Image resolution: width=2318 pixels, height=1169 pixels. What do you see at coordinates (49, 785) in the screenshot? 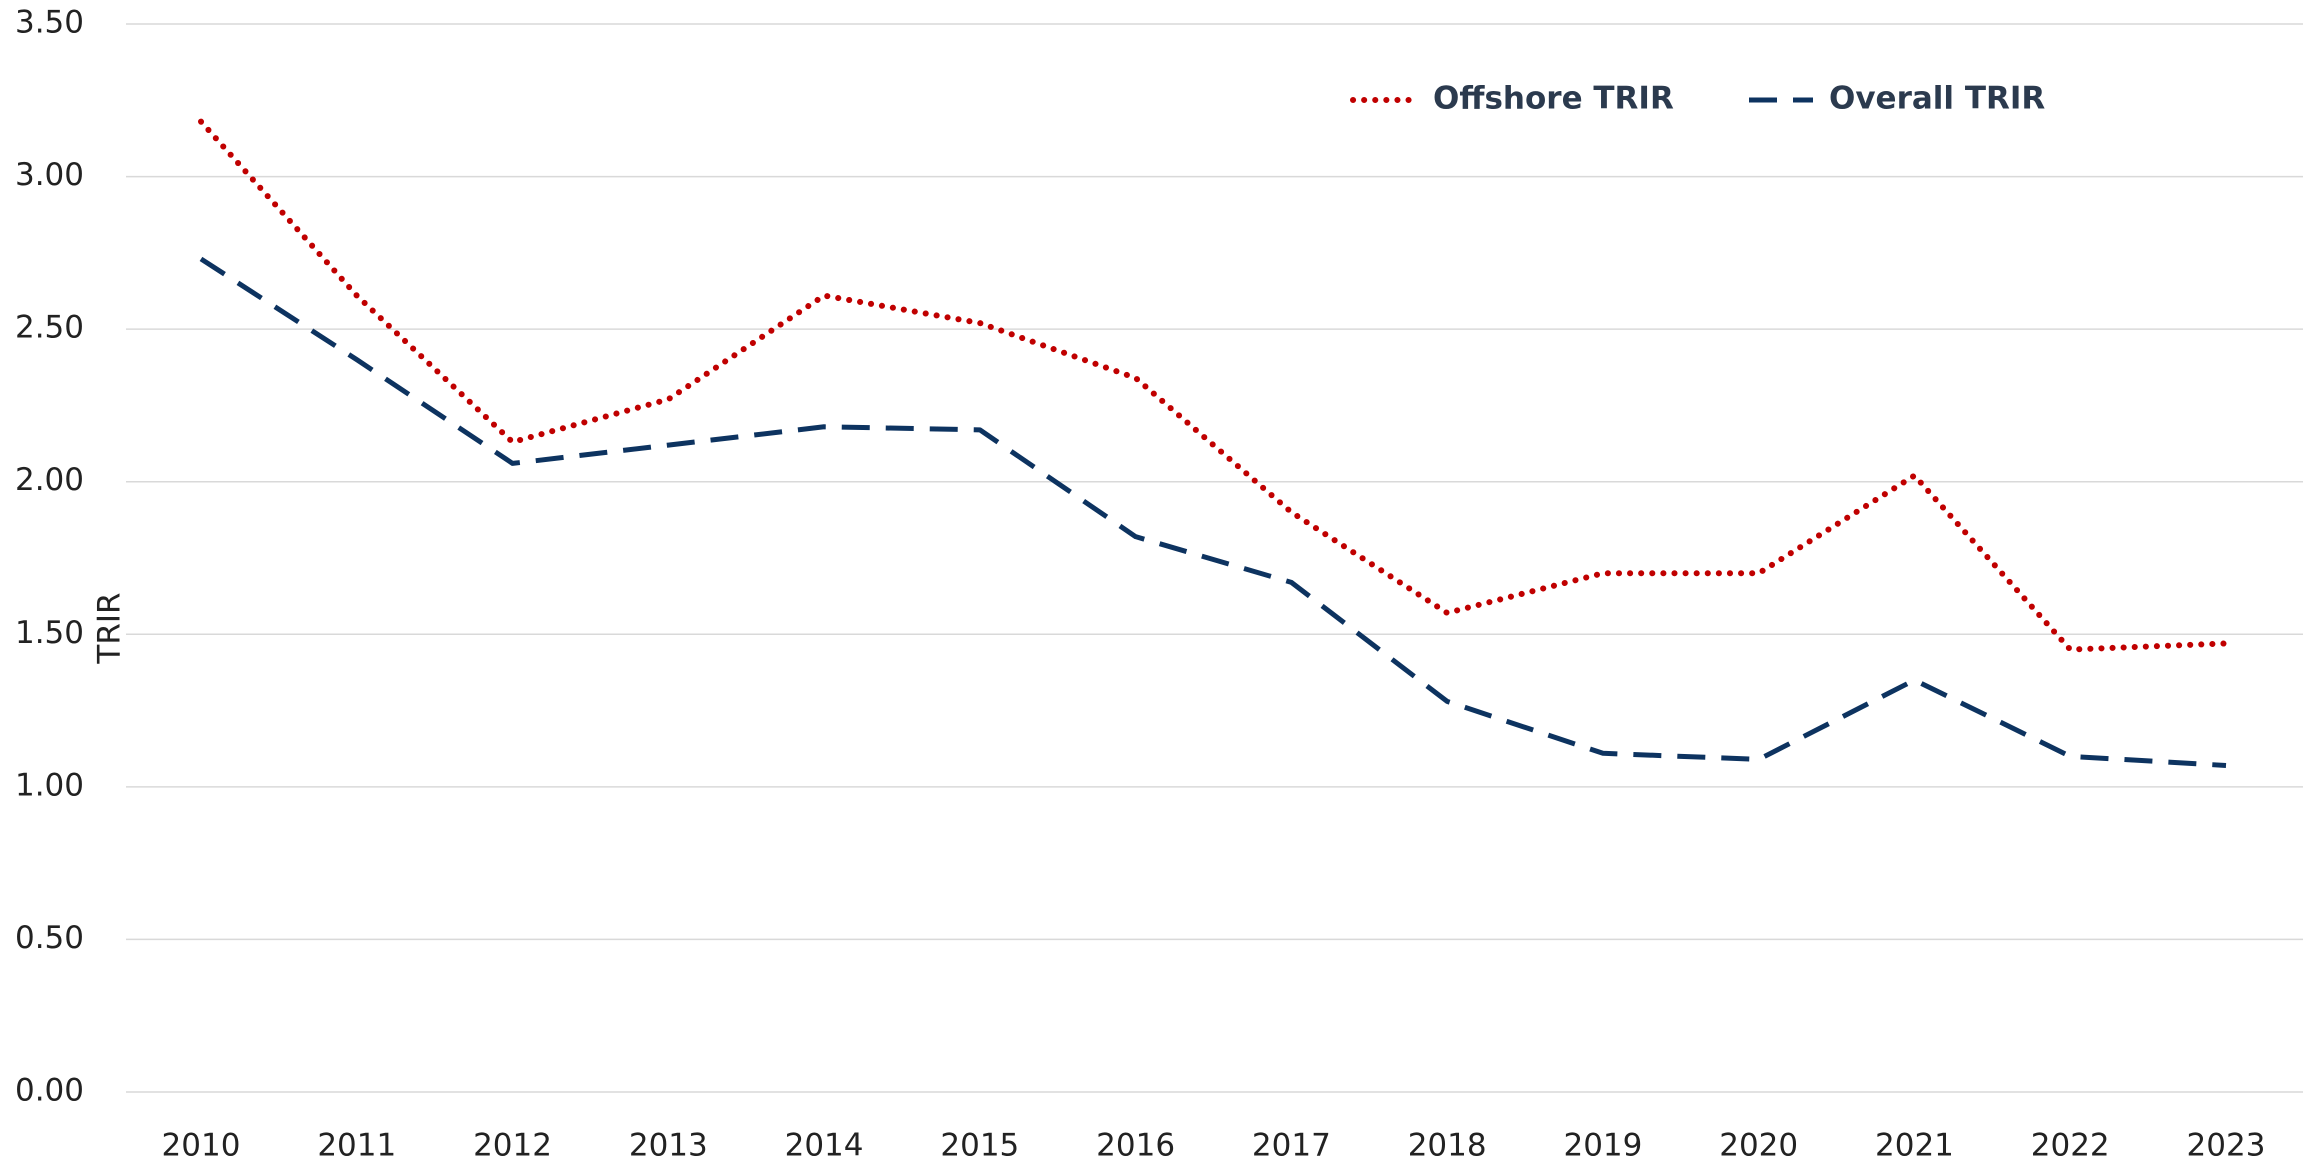
I see `y-tick-label: 1.00` at bounding box center [49, 785].